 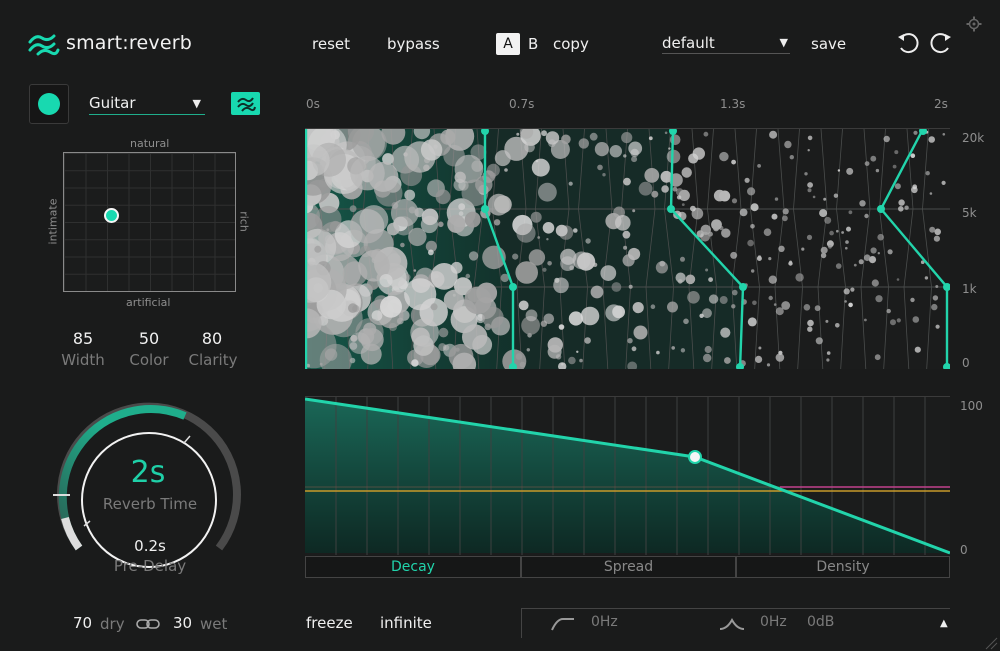 I want to click on tab-decay: Decay, so click(x=413, y=567).